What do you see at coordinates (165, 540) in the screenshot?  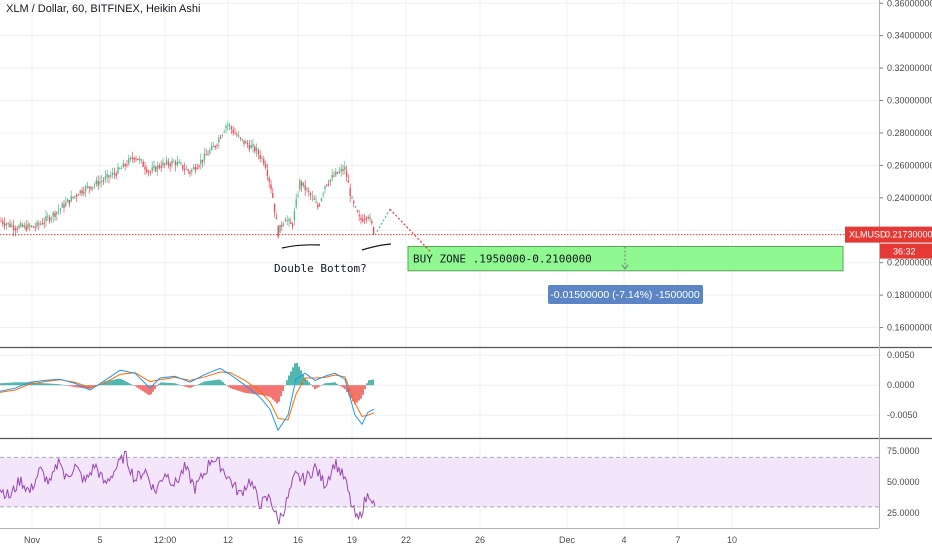 I see `x-tick-label: 12:00` at bounding box center [165, 540].